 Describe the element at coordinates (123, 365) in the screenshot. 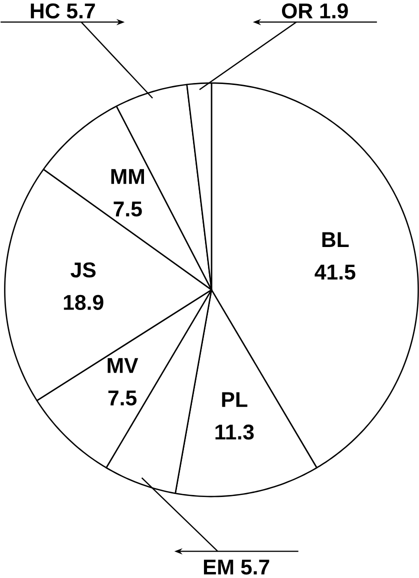

I see `slice-label: MV` at that location.